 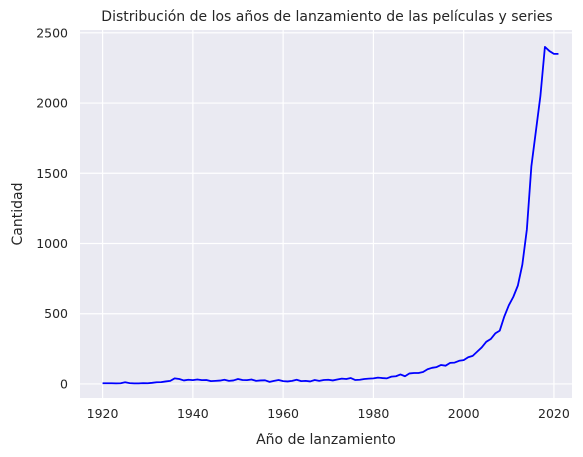 What do you see at coordinates (52, 243) in the screenshot?
I see `y-tick-label: 1000` at bounding box center [52, 243].